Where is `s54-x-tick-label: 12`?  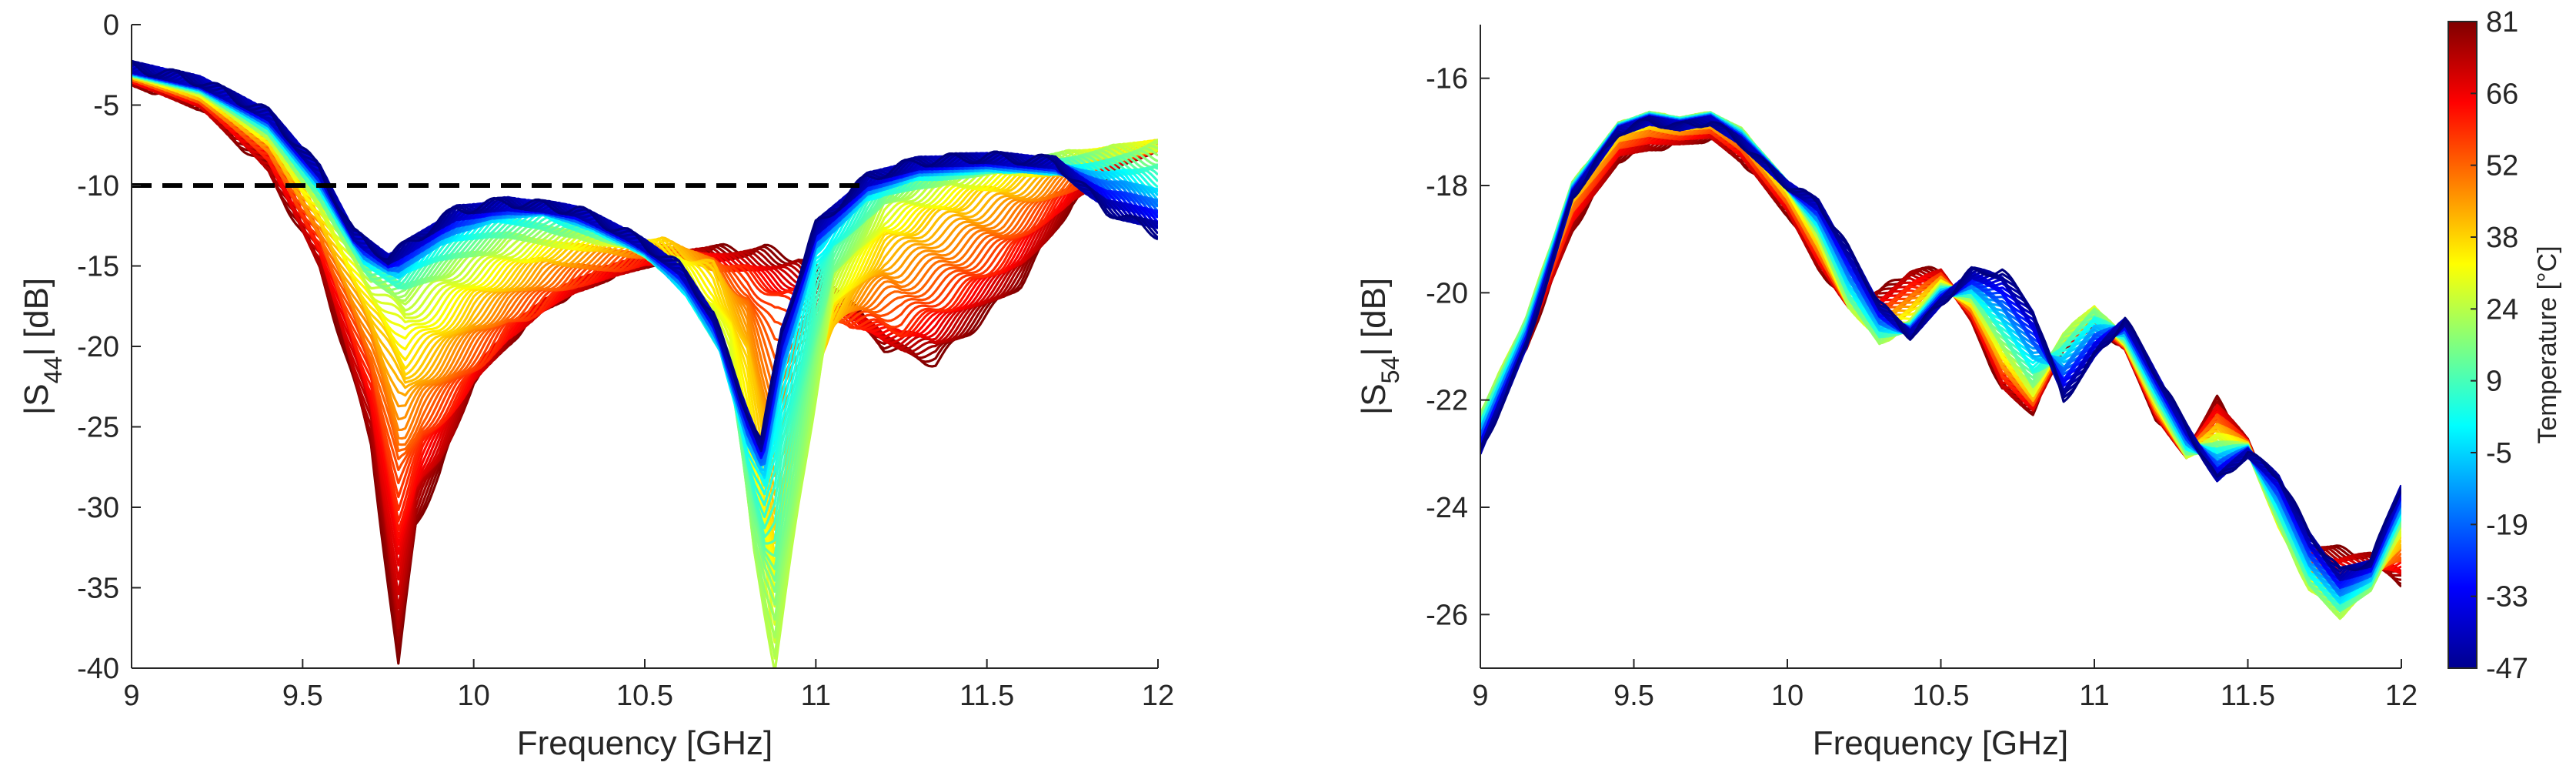
s54-x-tick-label: 12 is located at coordinates (2402, 696).